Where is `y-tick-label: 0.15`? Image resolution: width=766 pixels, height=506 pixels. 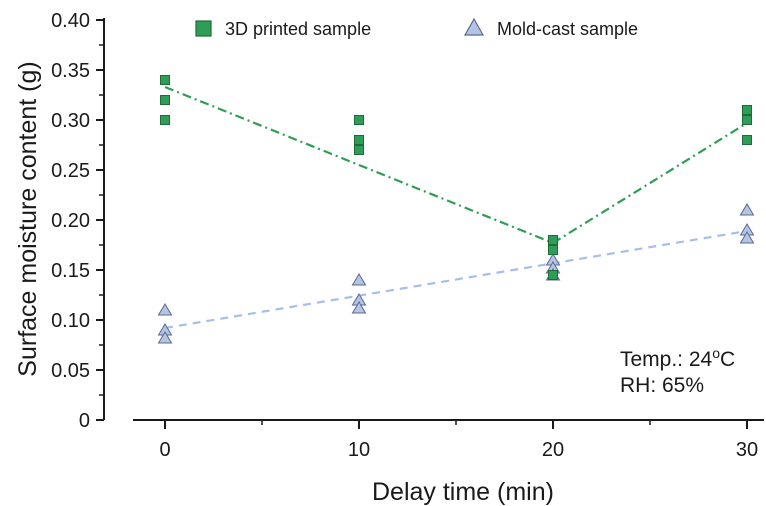
y-tick-label: 0.15 is located at coordinates (70, 271).